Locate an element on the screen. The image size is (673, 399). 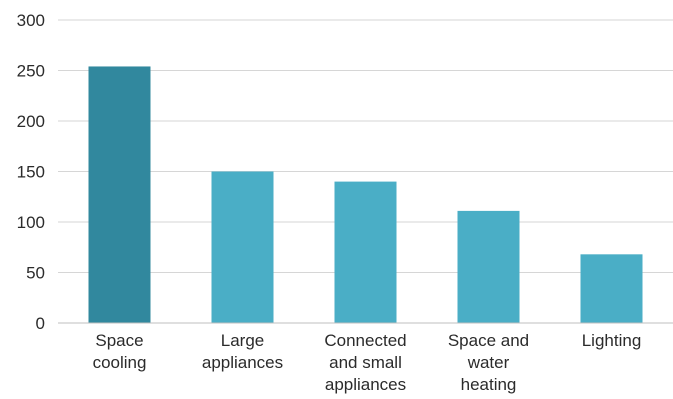
y-tick-label: 150 is located at coordinates (31, 172).